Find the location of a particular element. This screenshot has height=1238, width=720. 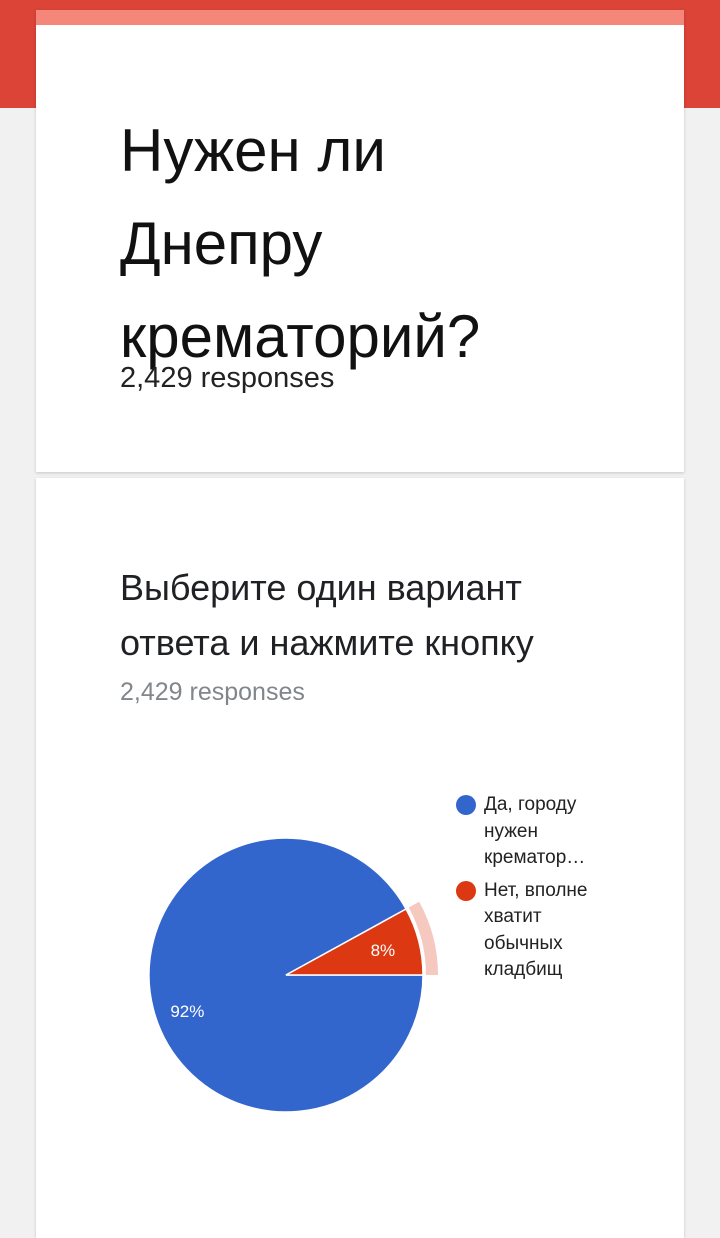

legend-label-line: обычных is located at coordinates (523, 943).